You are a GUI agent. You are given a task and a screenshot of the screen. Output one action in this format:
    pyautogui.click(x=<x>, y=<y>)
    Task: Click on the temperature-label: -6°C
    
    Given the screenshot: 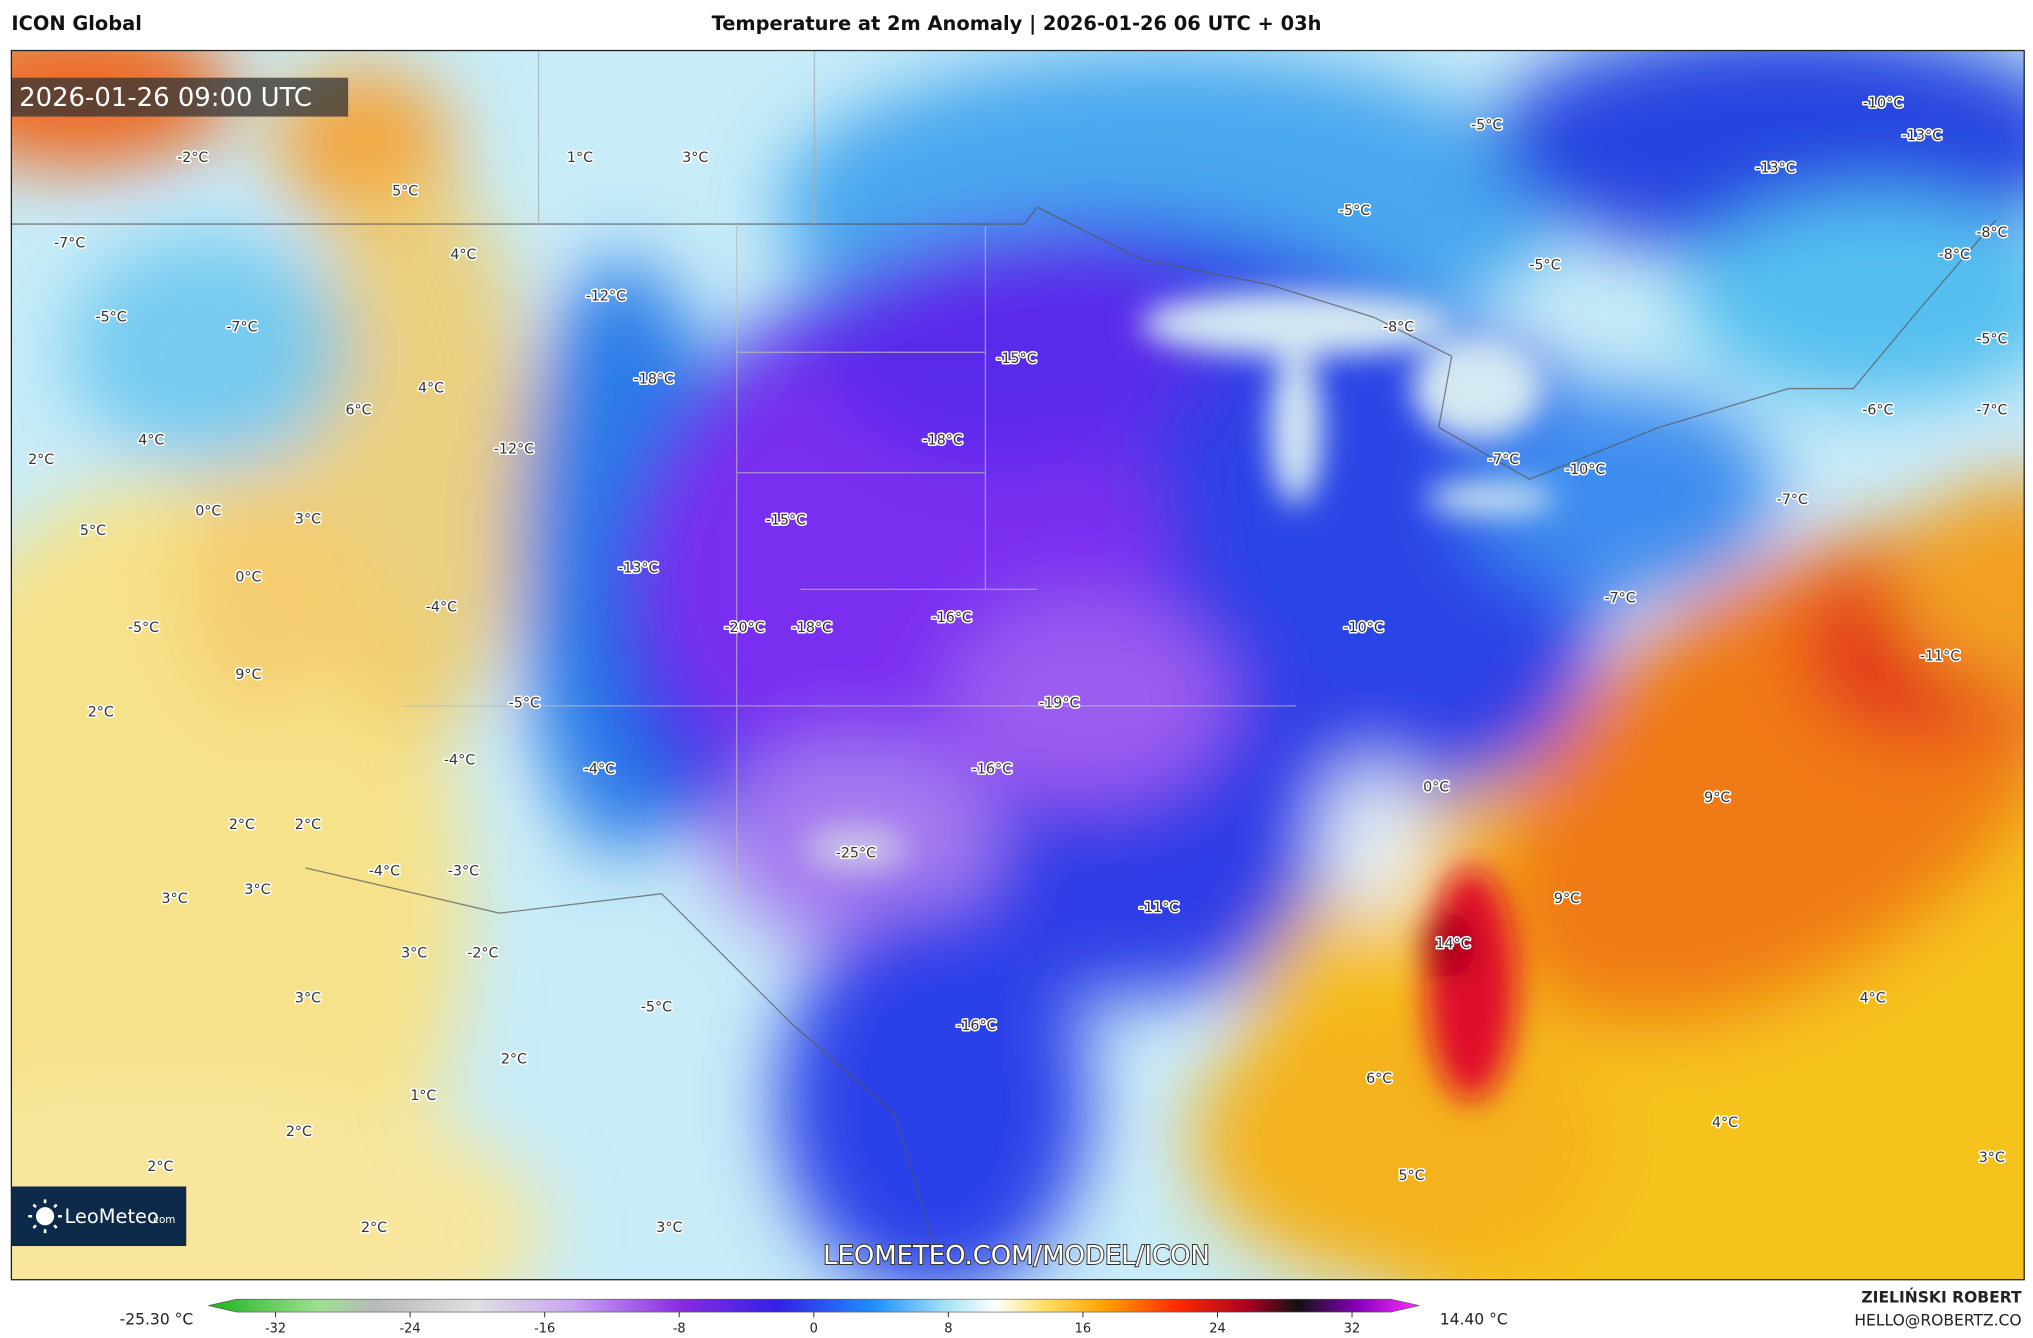 What is the action you would take?
    pyautogui.click(x=1877, y=411)
    